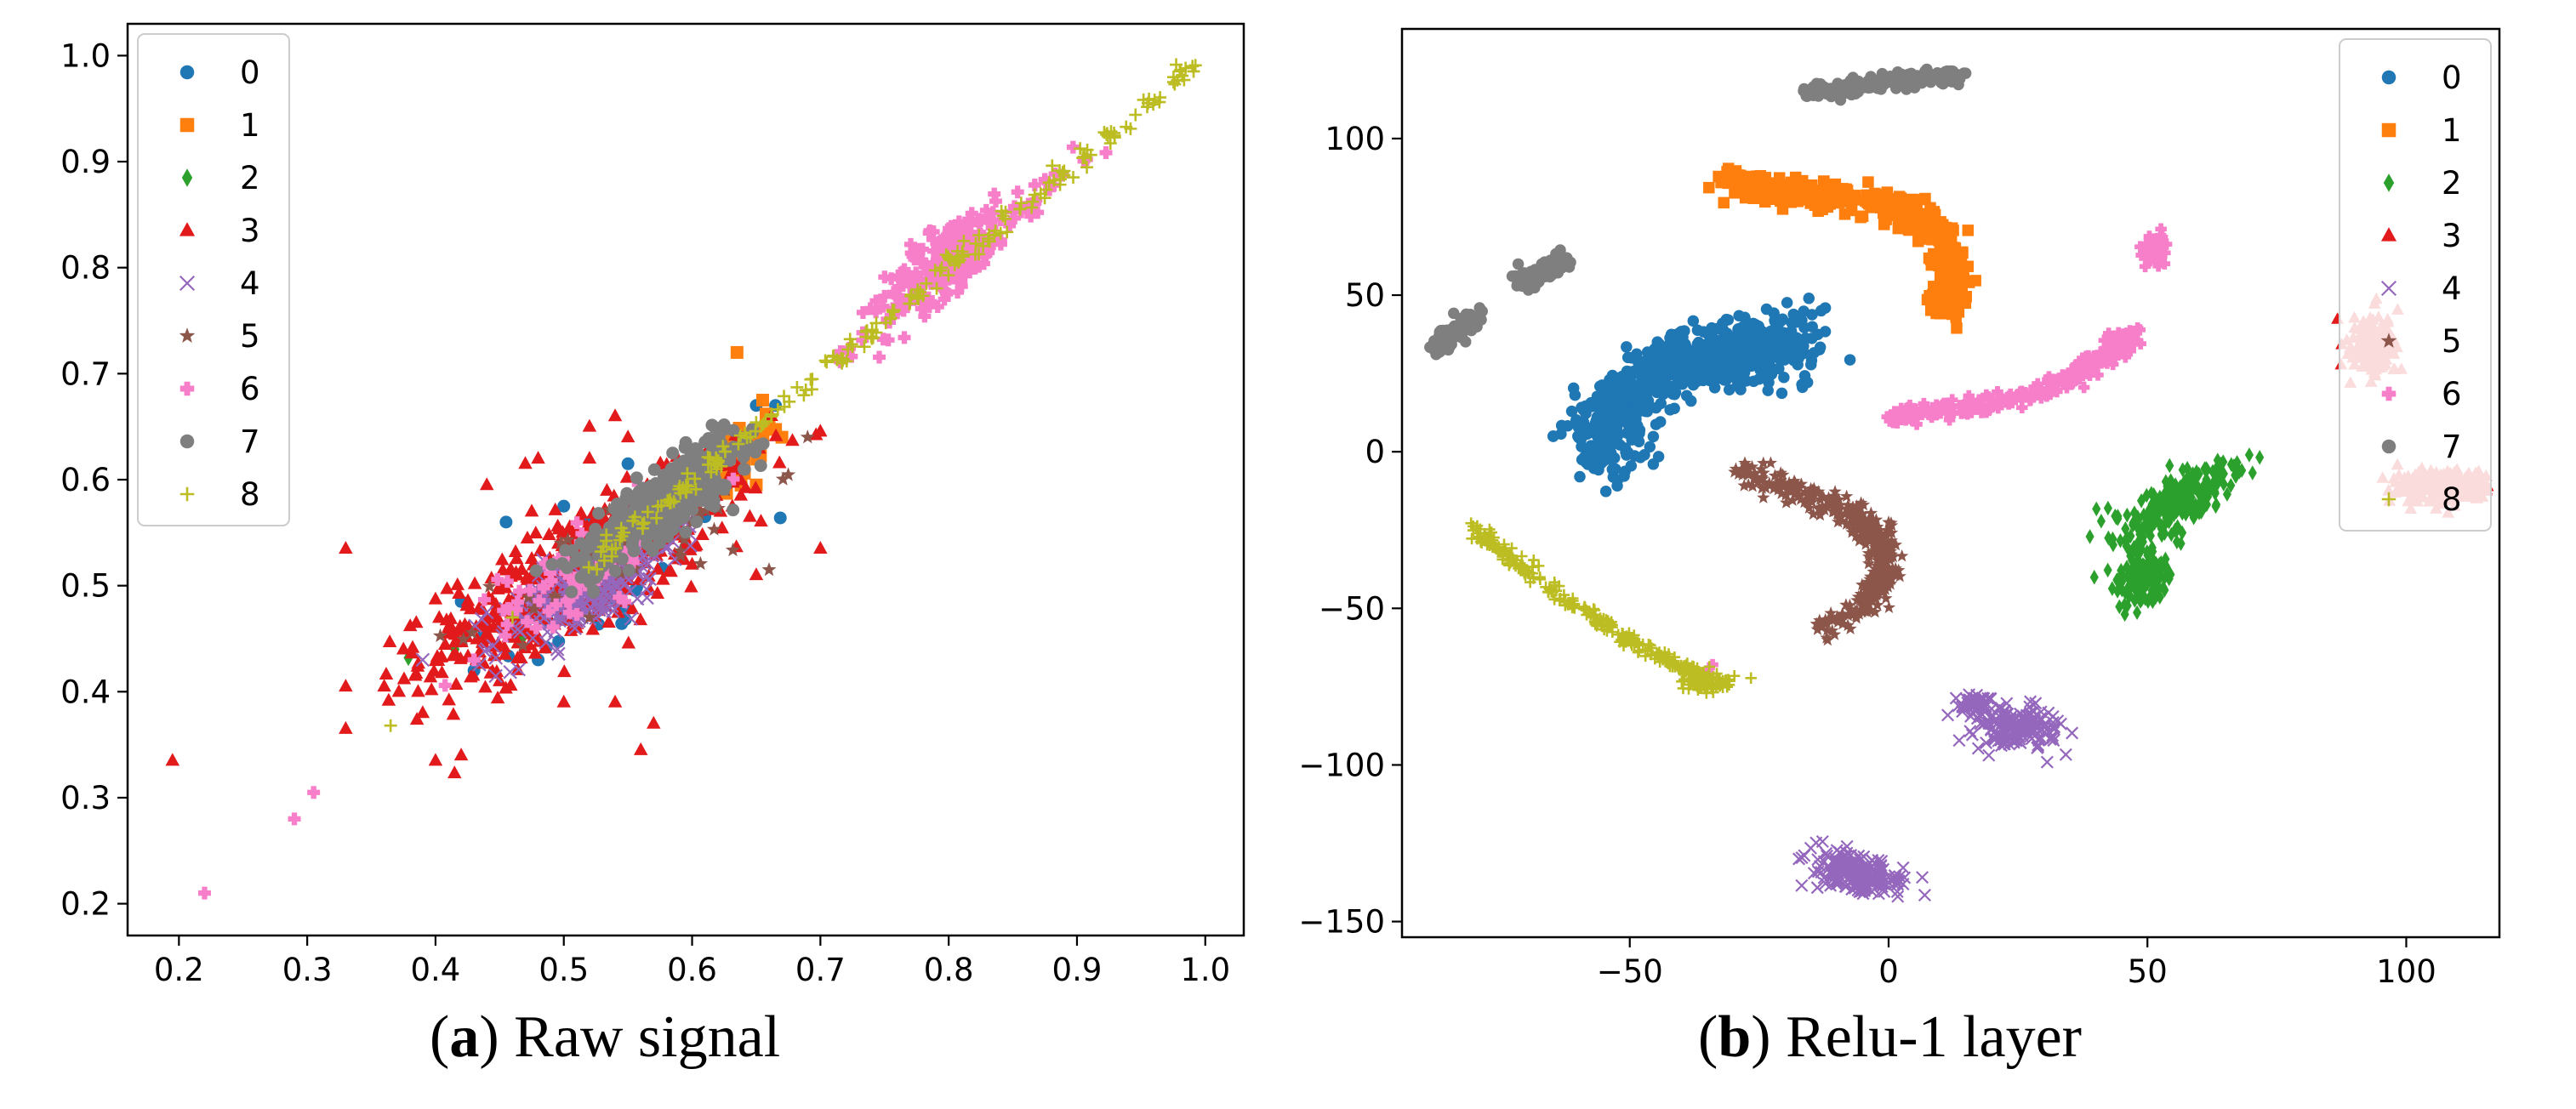 This screenshot has height=1109, width=2576. What do you see at coordinates (214, 279) in the screenshot?
I see `legend-box-a` at bounding box center [214, 279].